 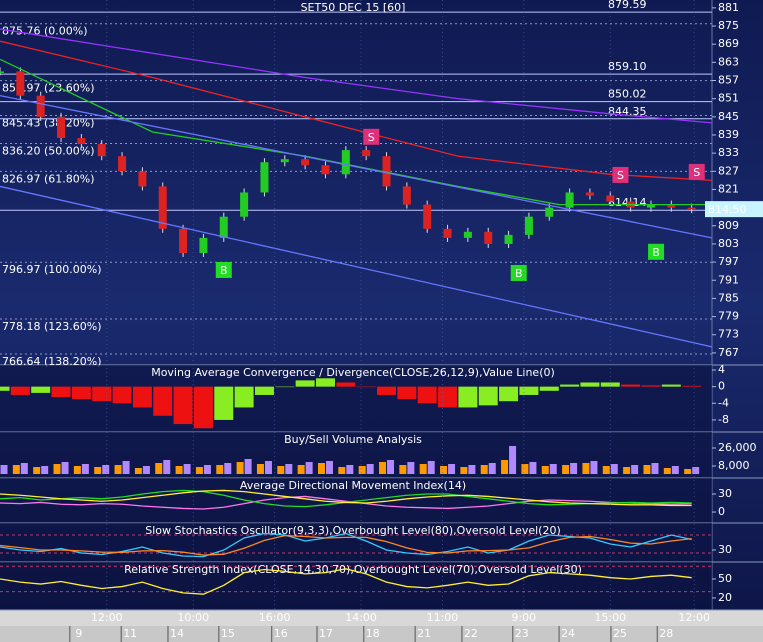 What do you see at coordinates (353, 485) in the screenshot?
I see `panel-title: Average Directional Movement Index(14)` at bounding box center [353, 485].